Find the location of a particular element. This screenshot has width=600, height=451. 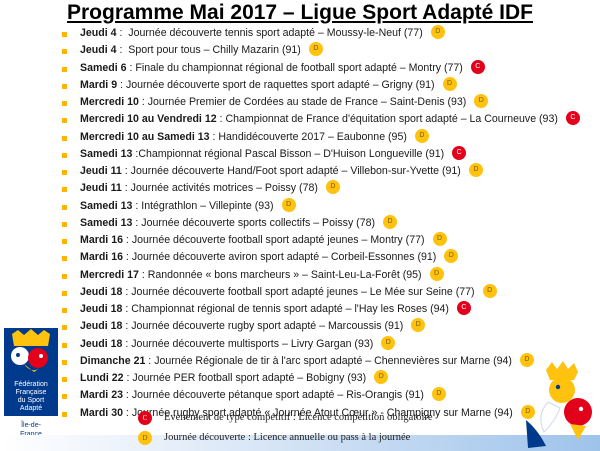

logo-line: France is located at coordinates (31, 434).